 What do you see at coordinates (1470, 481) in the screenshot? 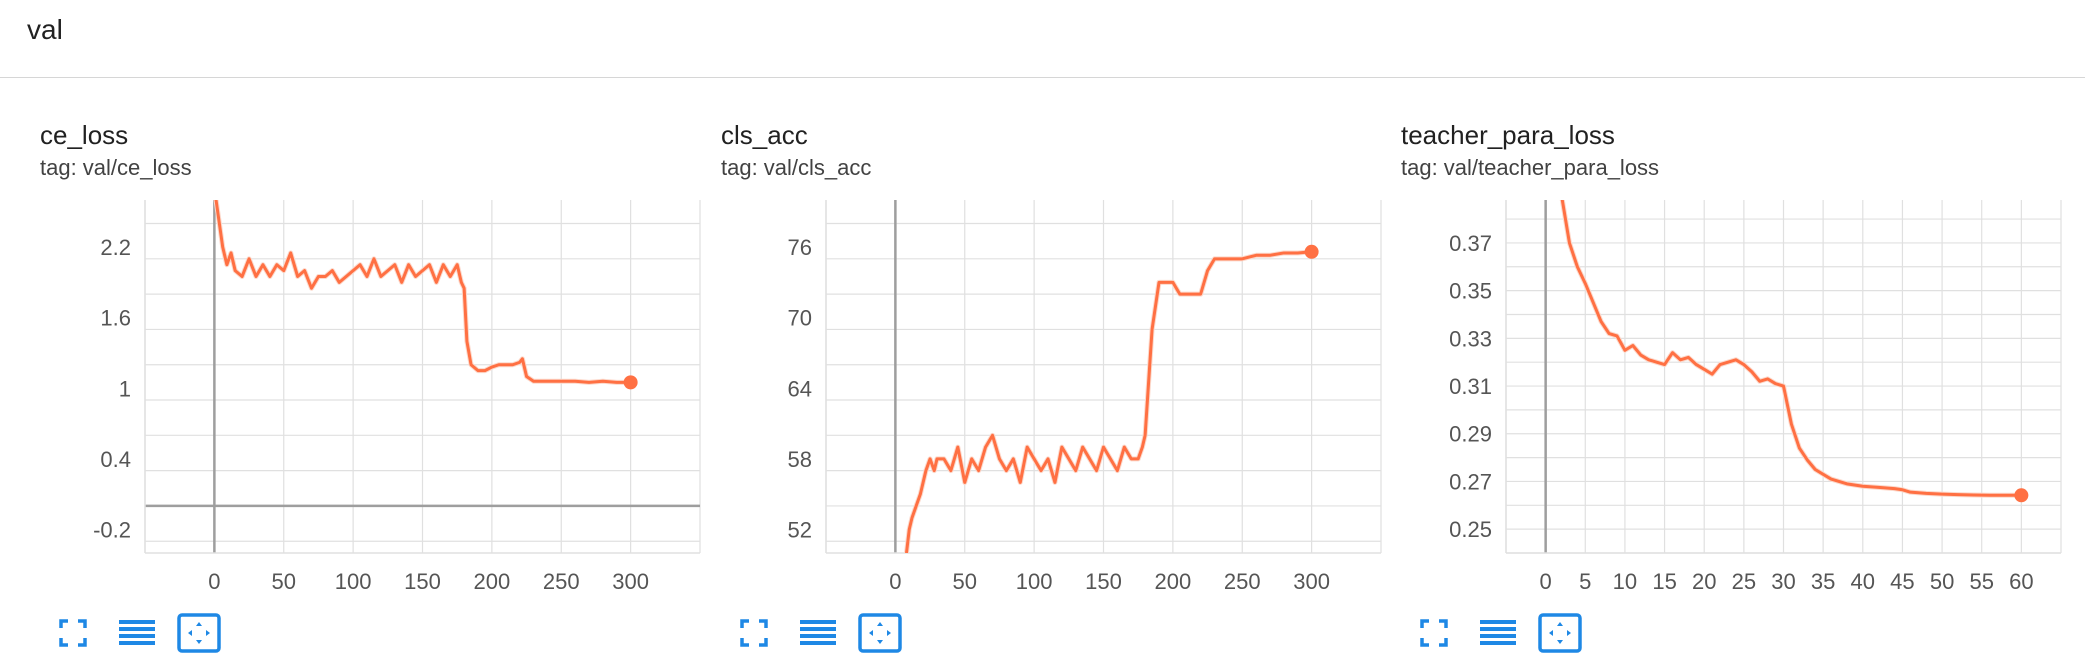
I see `y-tick-label: 0.27` at bounding box center [1470, 481].